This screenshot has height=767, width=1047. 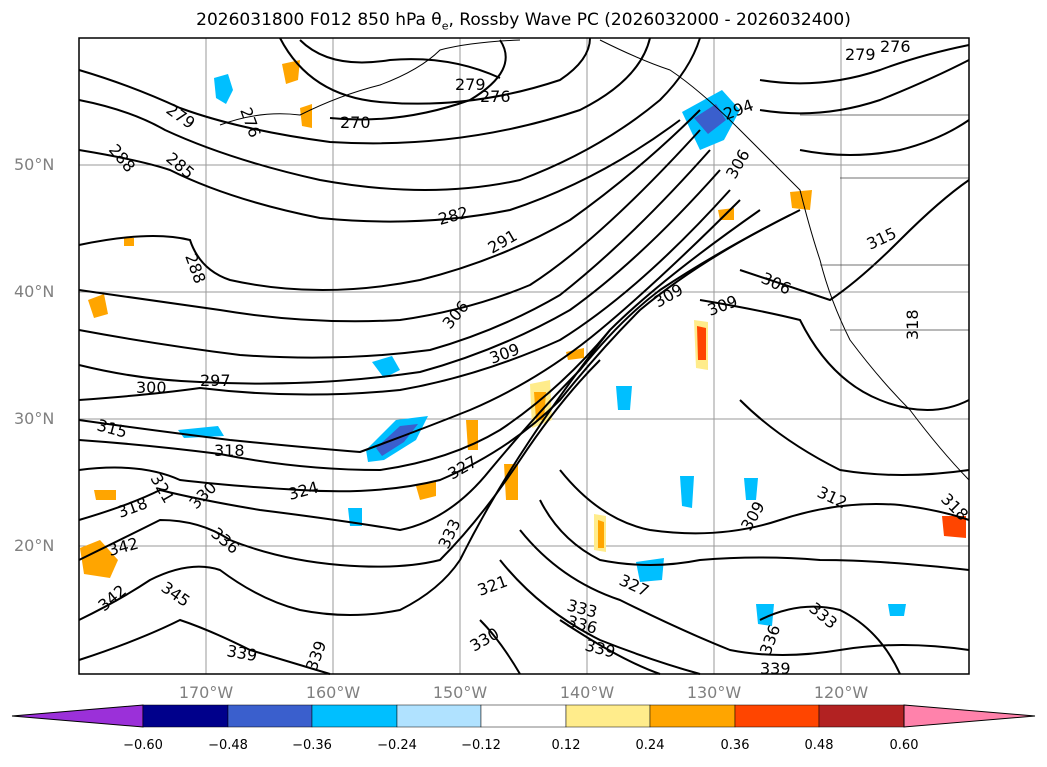 What do you see at coordinates (77, 716) in the screenshot?
I see `colorbar-extend-low` at bounding box center [77, 716].